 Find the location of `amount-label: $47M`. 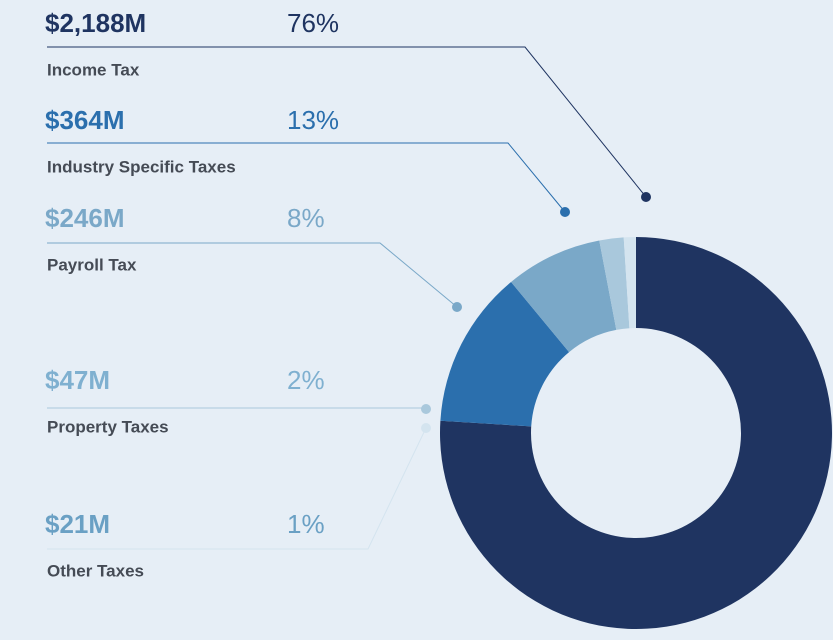

amount-label: $47M is located at coordinates (77, 380).